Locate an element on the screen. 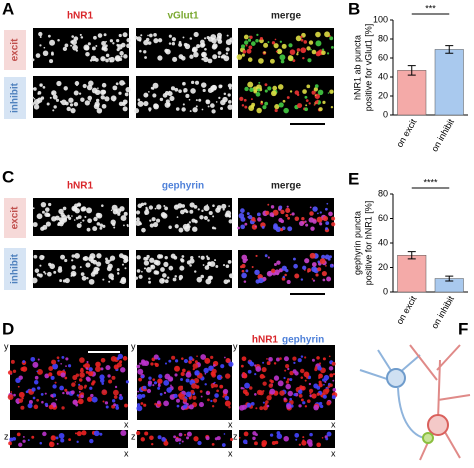  legend-label: gephyrin is located at coordinates (303, 340).